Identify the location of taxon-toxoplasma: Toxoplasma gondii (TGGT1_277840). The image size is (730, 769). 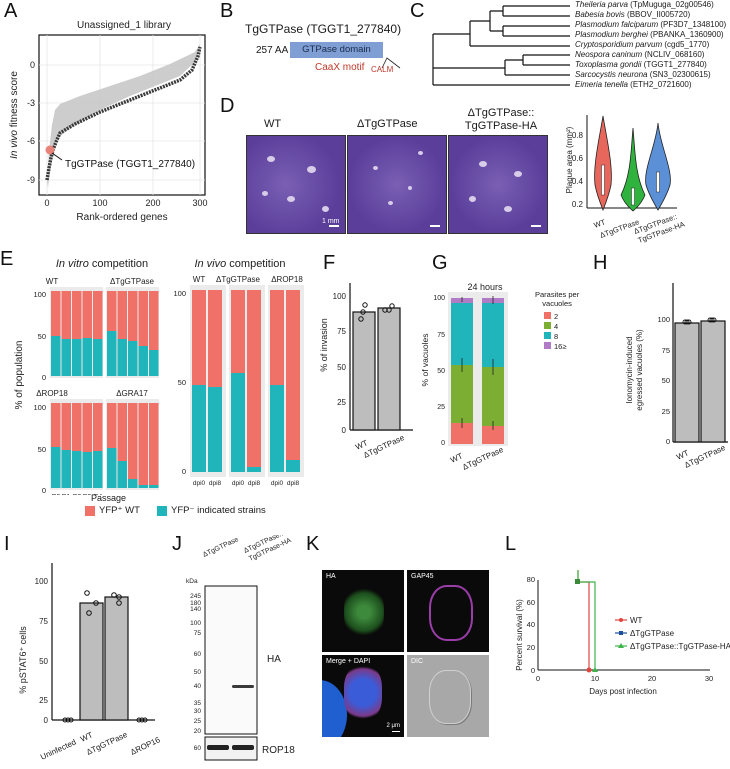
(641, 64).